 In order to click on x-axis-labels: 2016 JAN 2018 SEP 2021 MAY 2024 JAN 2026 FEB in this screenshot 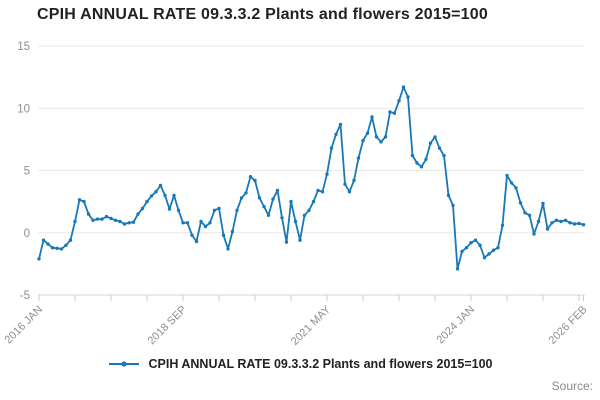, I will do `click(295, 325)`.